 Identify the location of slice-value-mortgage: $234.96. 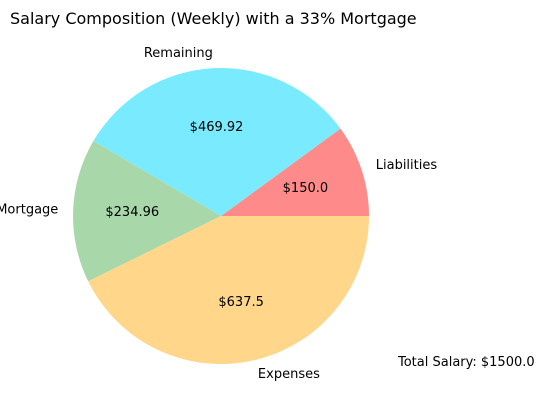
(132, 212).